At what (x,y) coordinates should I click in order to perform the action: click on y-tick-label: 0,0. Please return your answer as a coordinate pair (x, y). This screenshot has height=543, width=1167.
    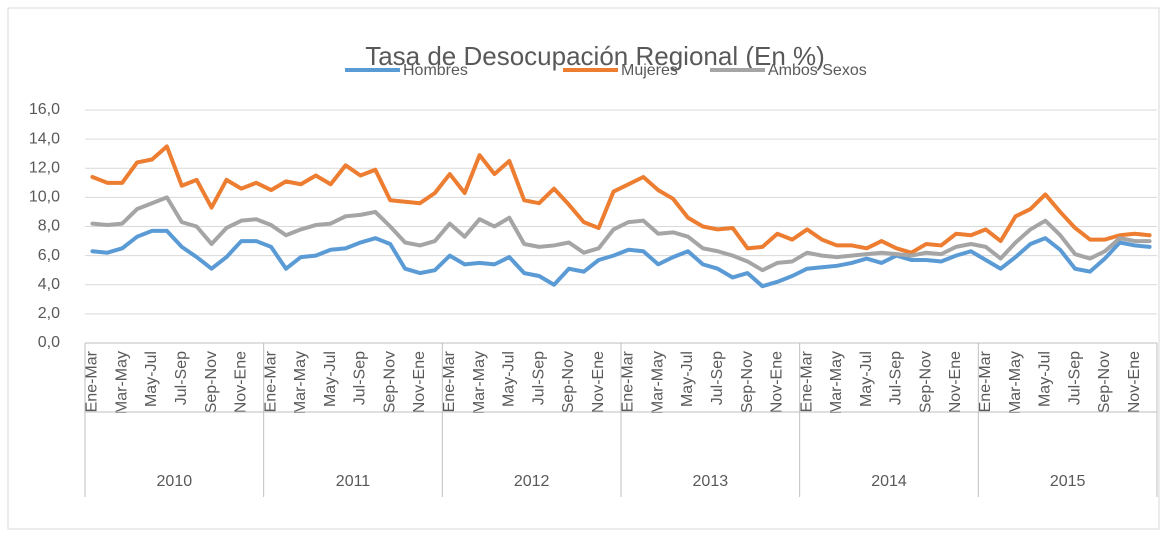
    Looking at the image, I should click on (49, 342).